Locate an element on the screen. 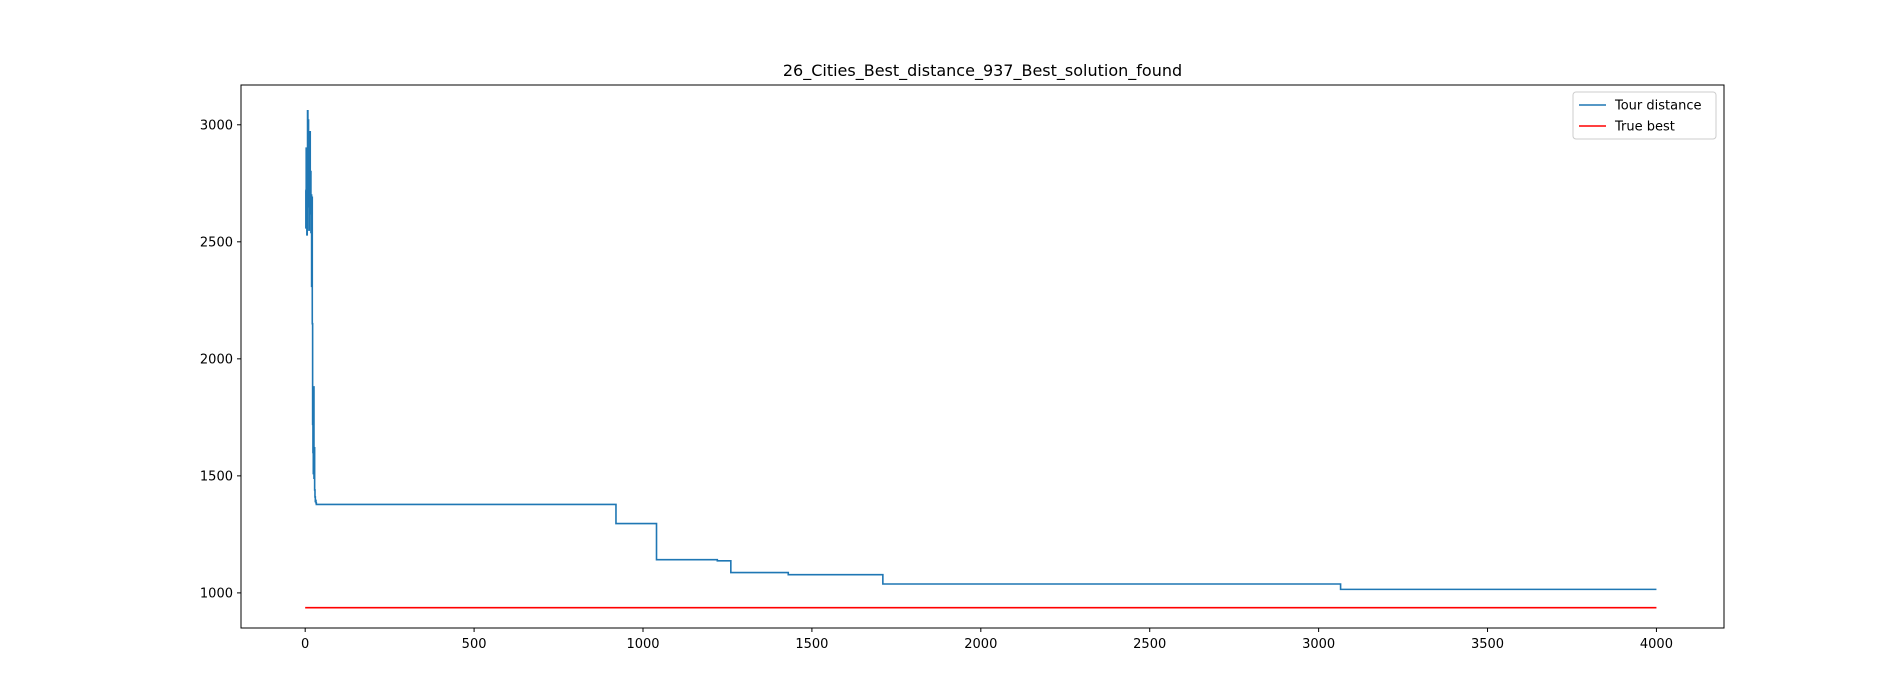  x-tick-label: 4000 is located at coordinates (1656, 644).